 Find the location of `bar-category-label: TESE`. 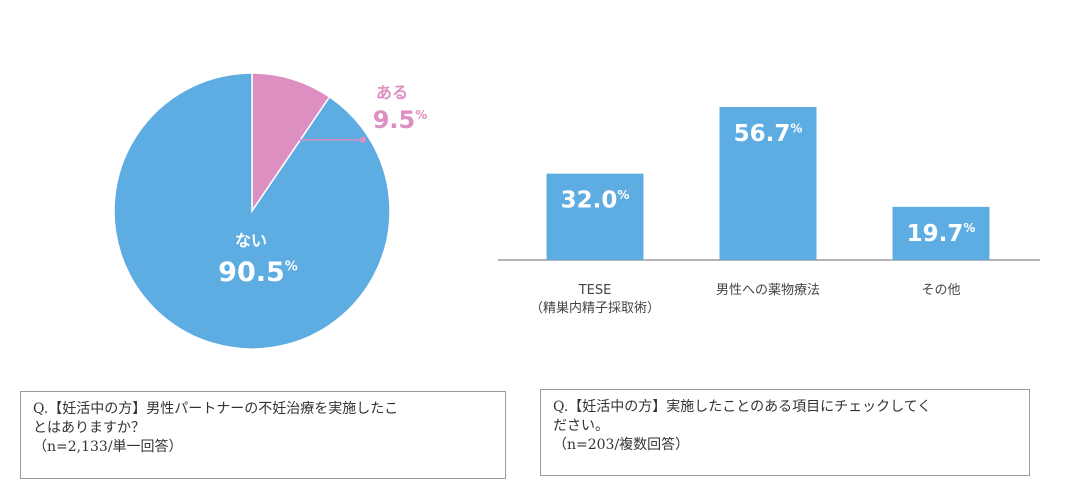

bar-category-label: TESE is located at coordinates (595, 290).